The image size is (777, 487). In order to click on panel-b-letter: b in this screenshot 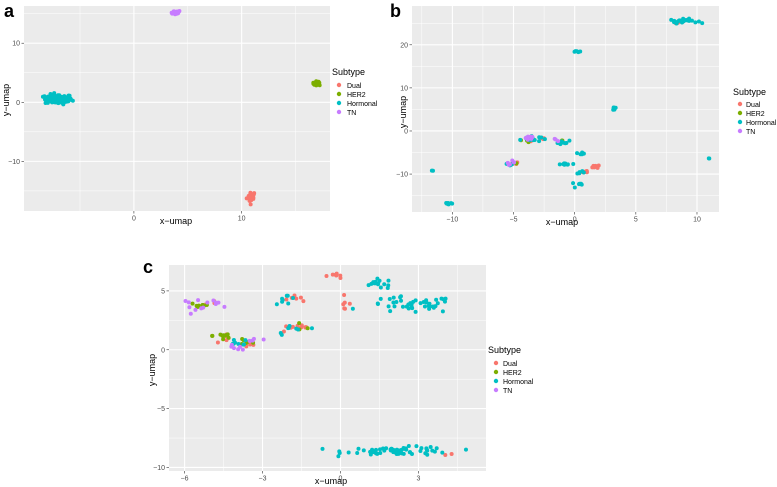, I will do `click(395, 11)`.